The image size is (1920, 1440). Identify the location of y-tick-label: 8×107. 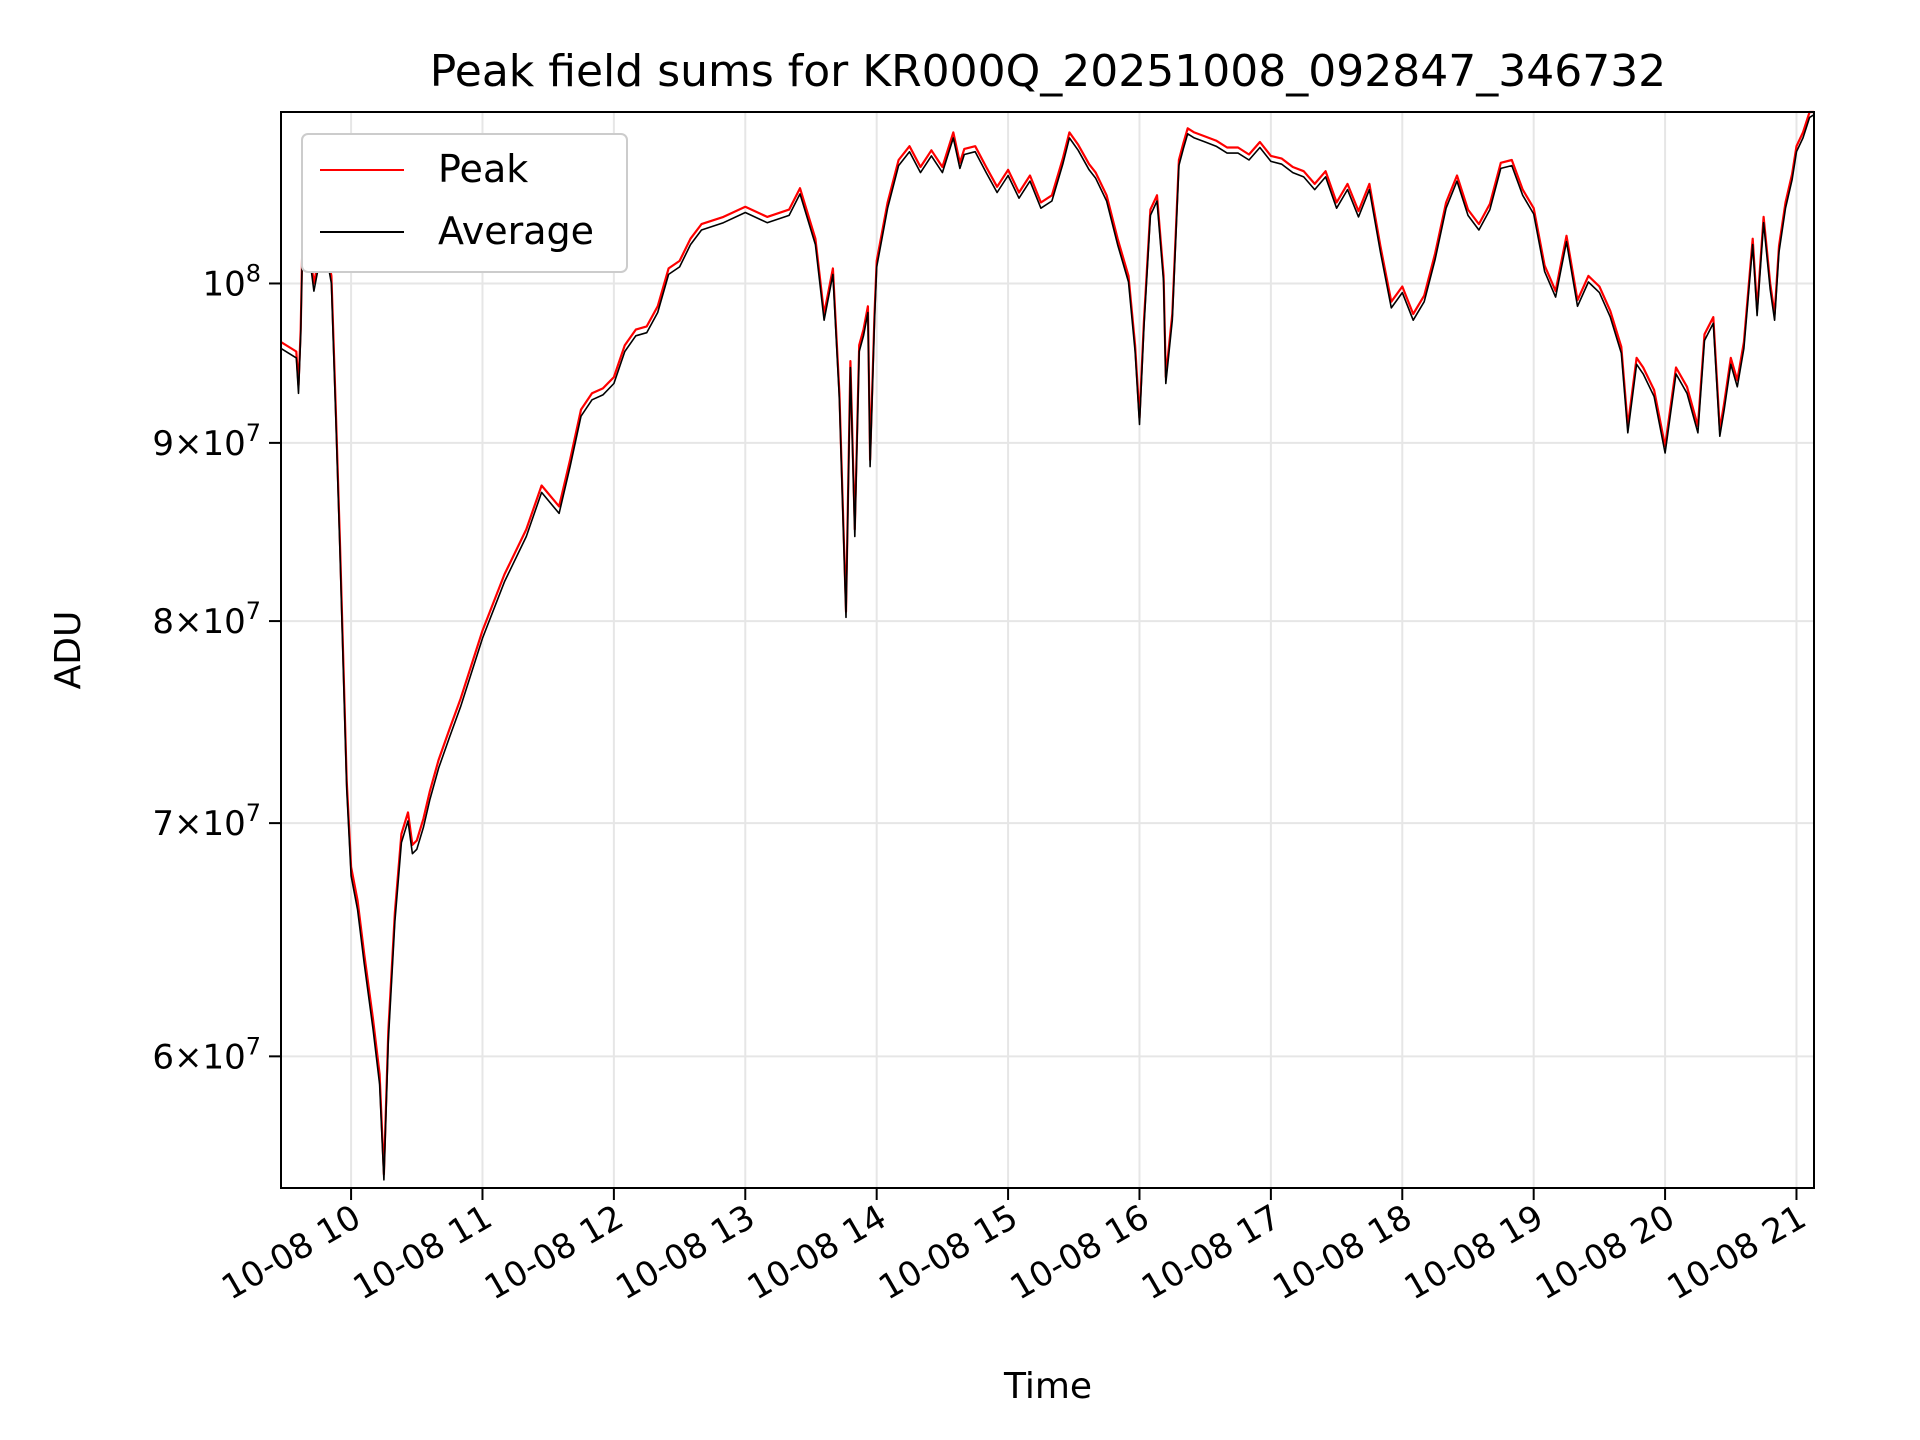
(206, 619).